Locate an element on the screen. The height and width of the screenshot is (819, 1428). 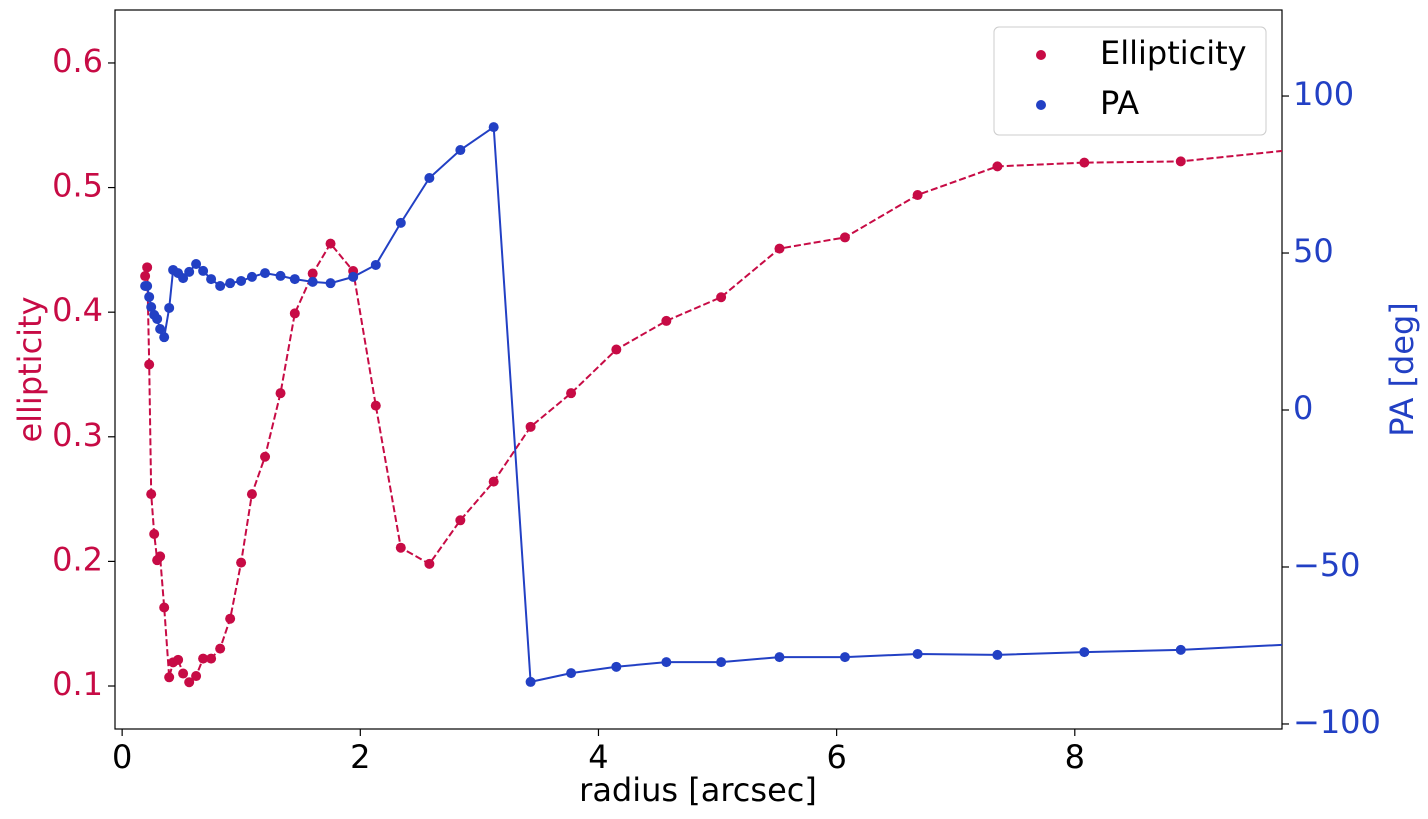
x-tick-label: 4 is located at coordinates (598, 757).